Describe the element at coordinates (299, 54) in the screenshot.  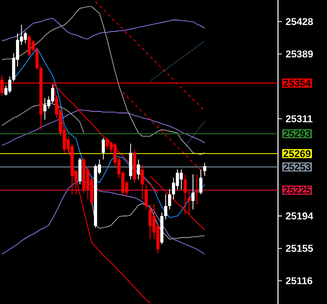
I see `y-tick-label: 25389` at that location.